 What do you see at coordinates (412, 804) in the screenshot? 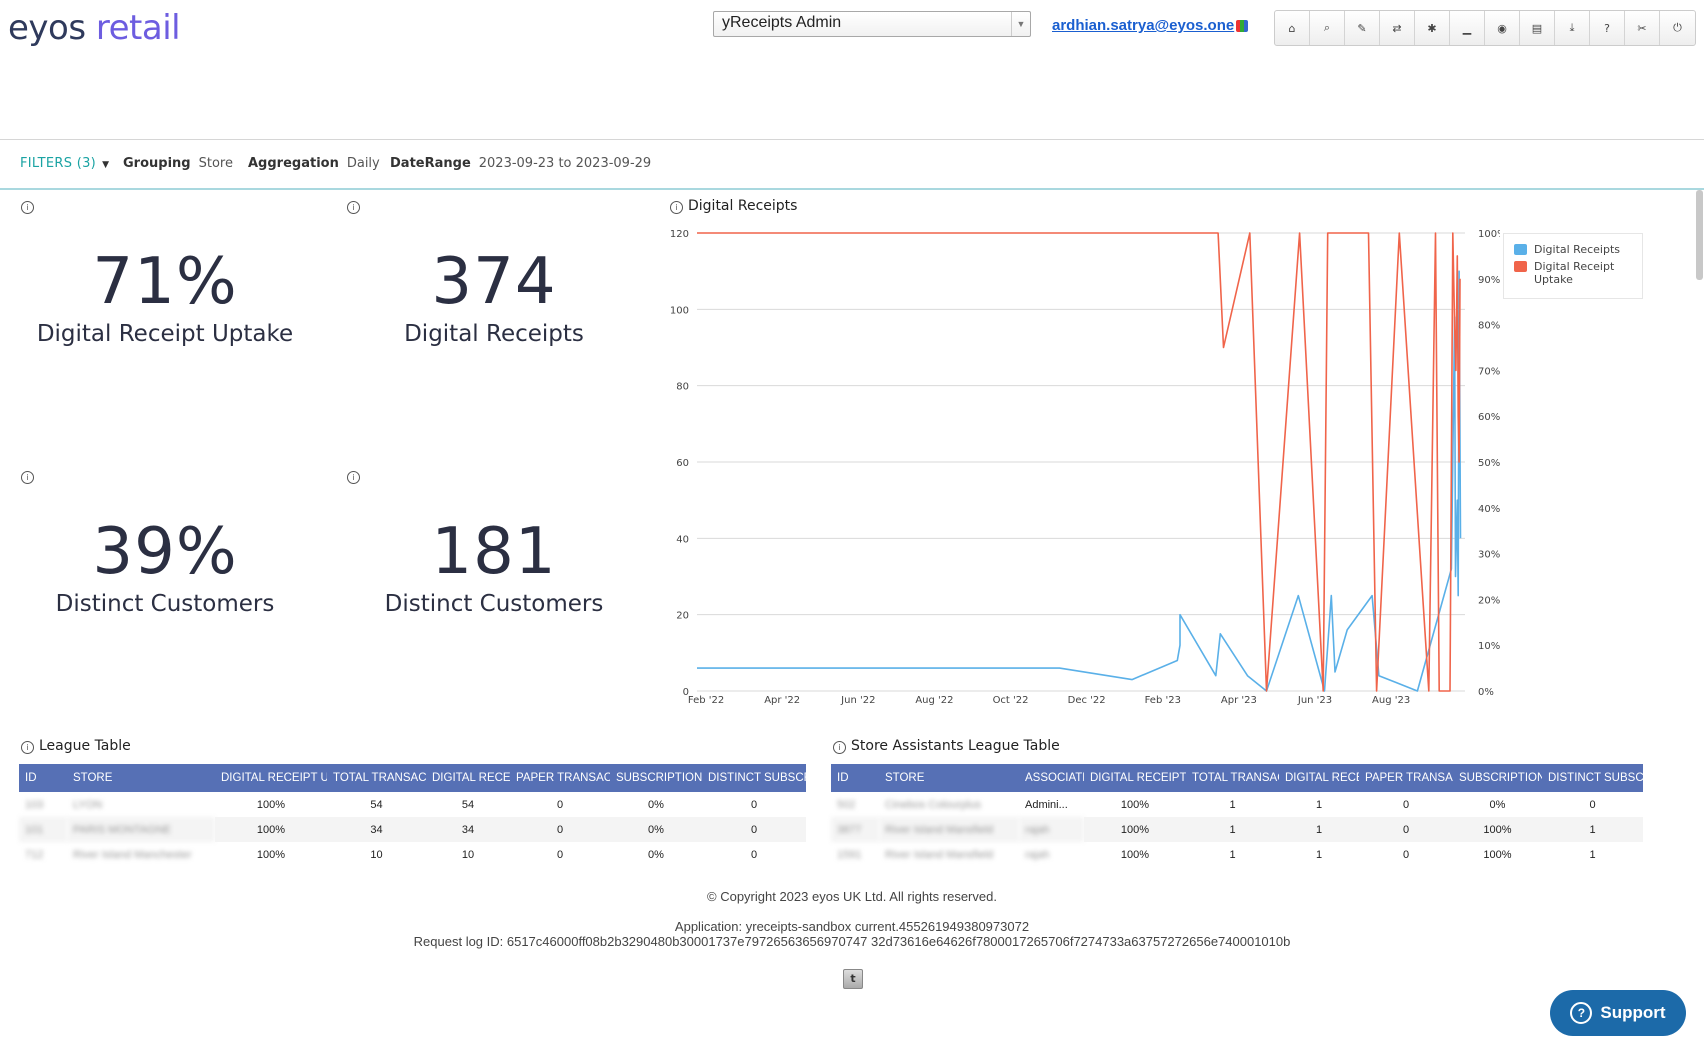
I see `table-row: 103 LYON 100% 54 54 0 0% 0` at bounding box center [412, 804].